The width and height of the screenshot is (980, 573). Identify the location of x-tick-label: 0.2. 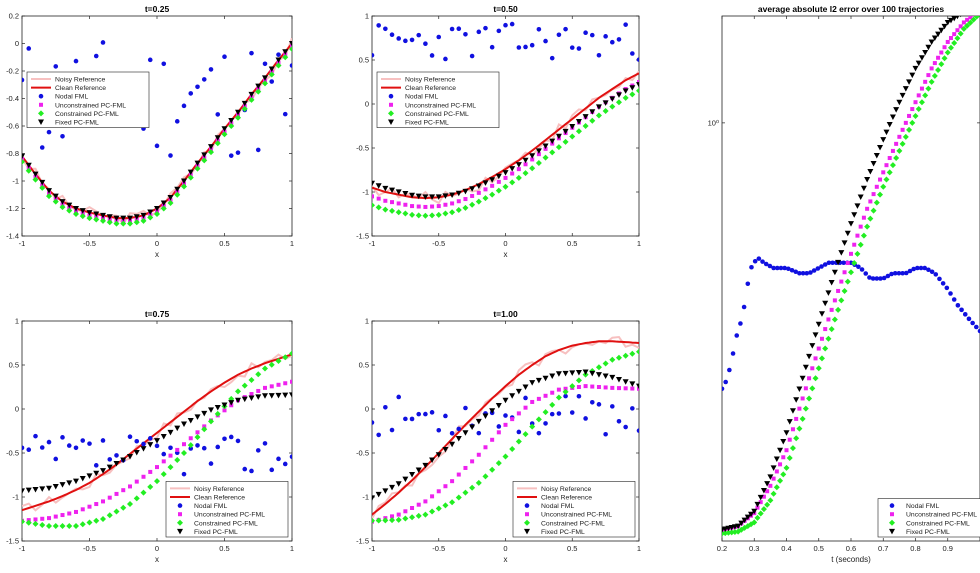
(722, 548).